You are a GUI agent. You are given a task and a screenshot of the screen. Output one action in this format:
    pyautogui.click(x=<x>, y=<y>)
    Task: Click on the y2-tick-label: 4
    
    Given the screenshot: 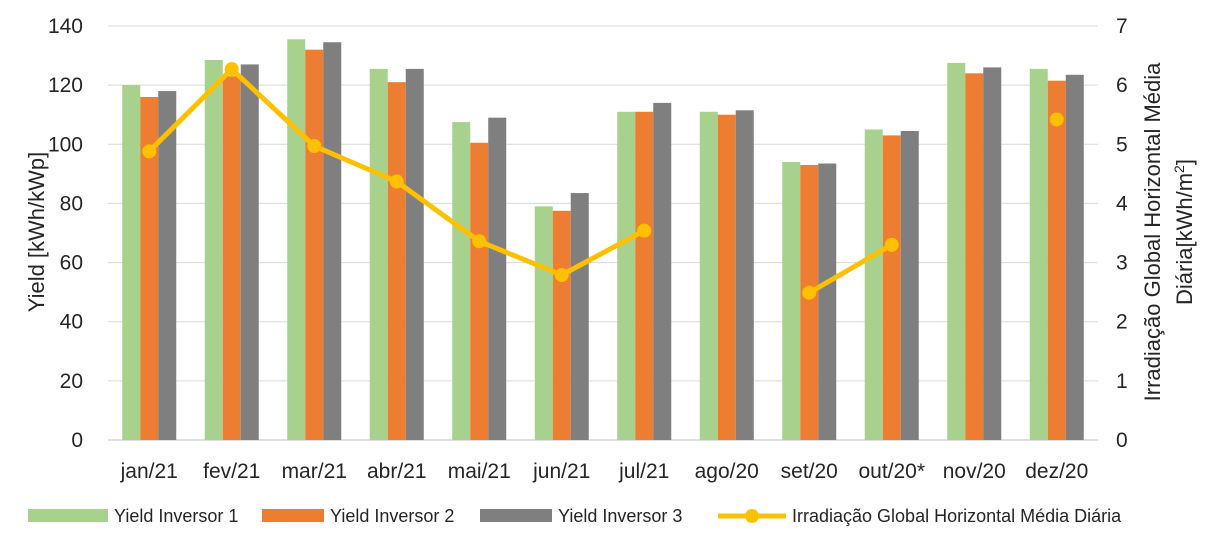 What is the action you would take?
    pyautogui.click(x=1122, y=203)
    